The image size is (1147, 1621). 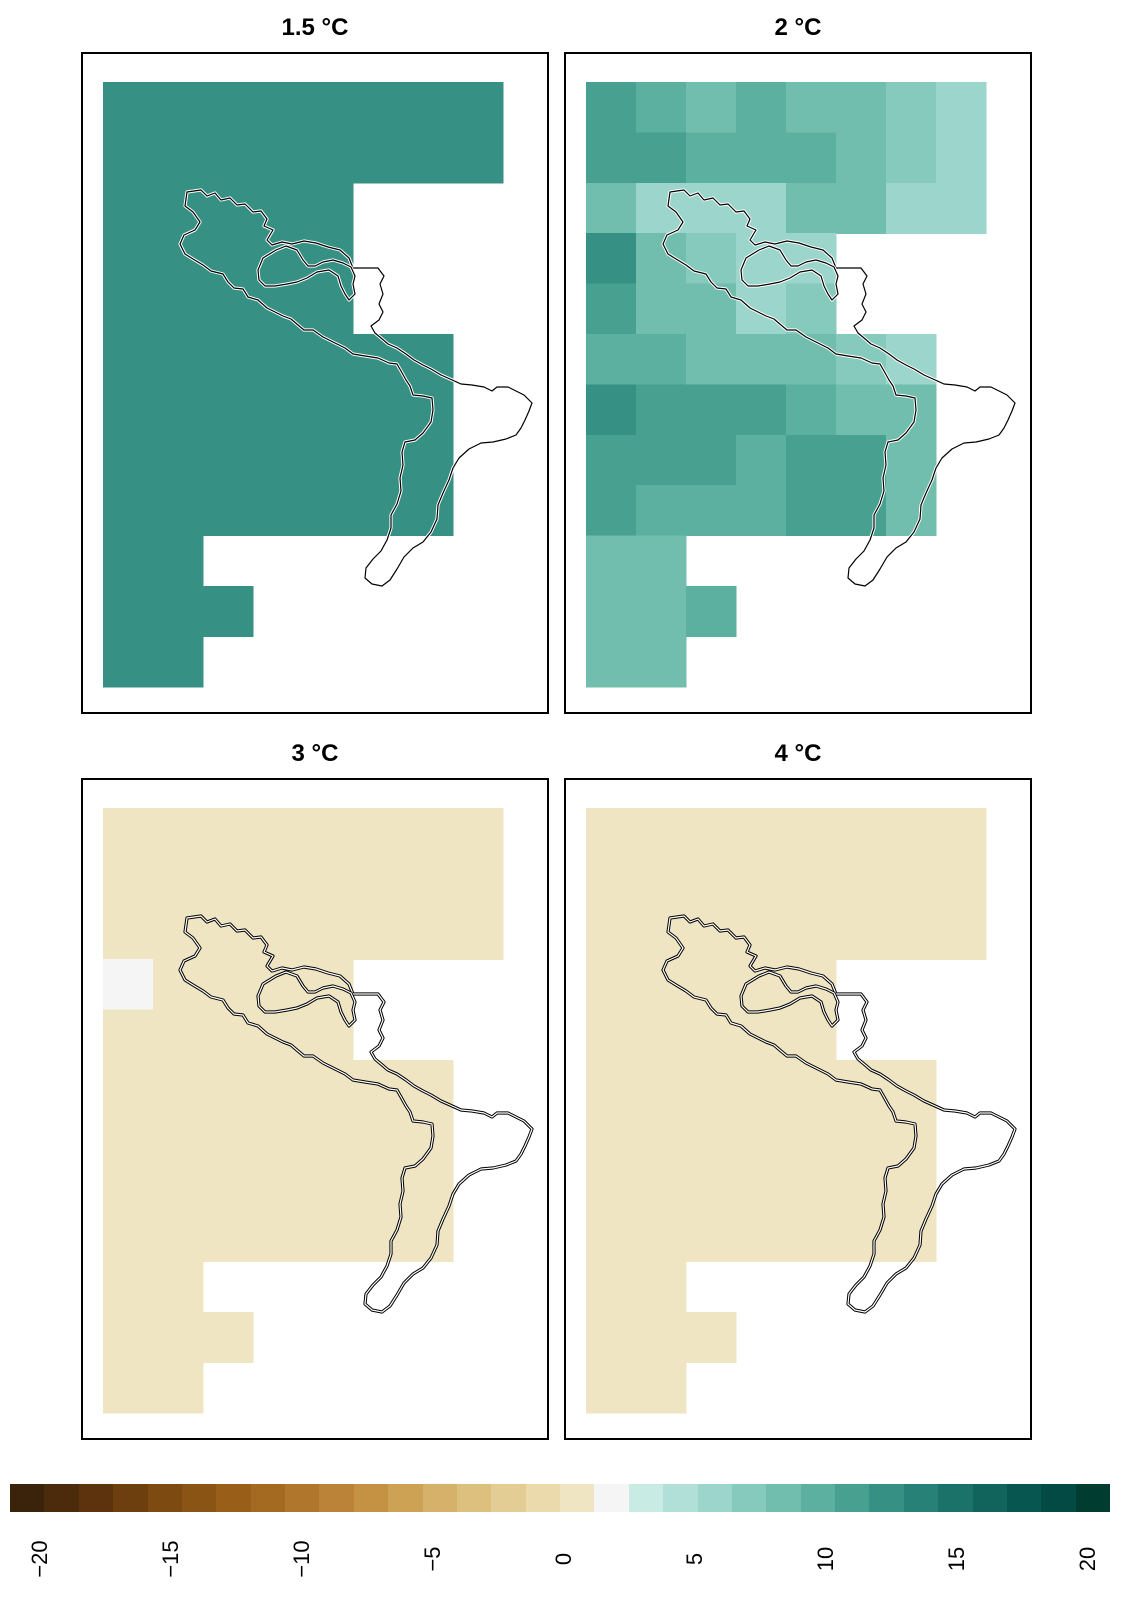 What do you see at coordinates (301, 1559) in the screenshot?
I see `colorbar-tick-3: −10` at bounding box center [301, 1559].